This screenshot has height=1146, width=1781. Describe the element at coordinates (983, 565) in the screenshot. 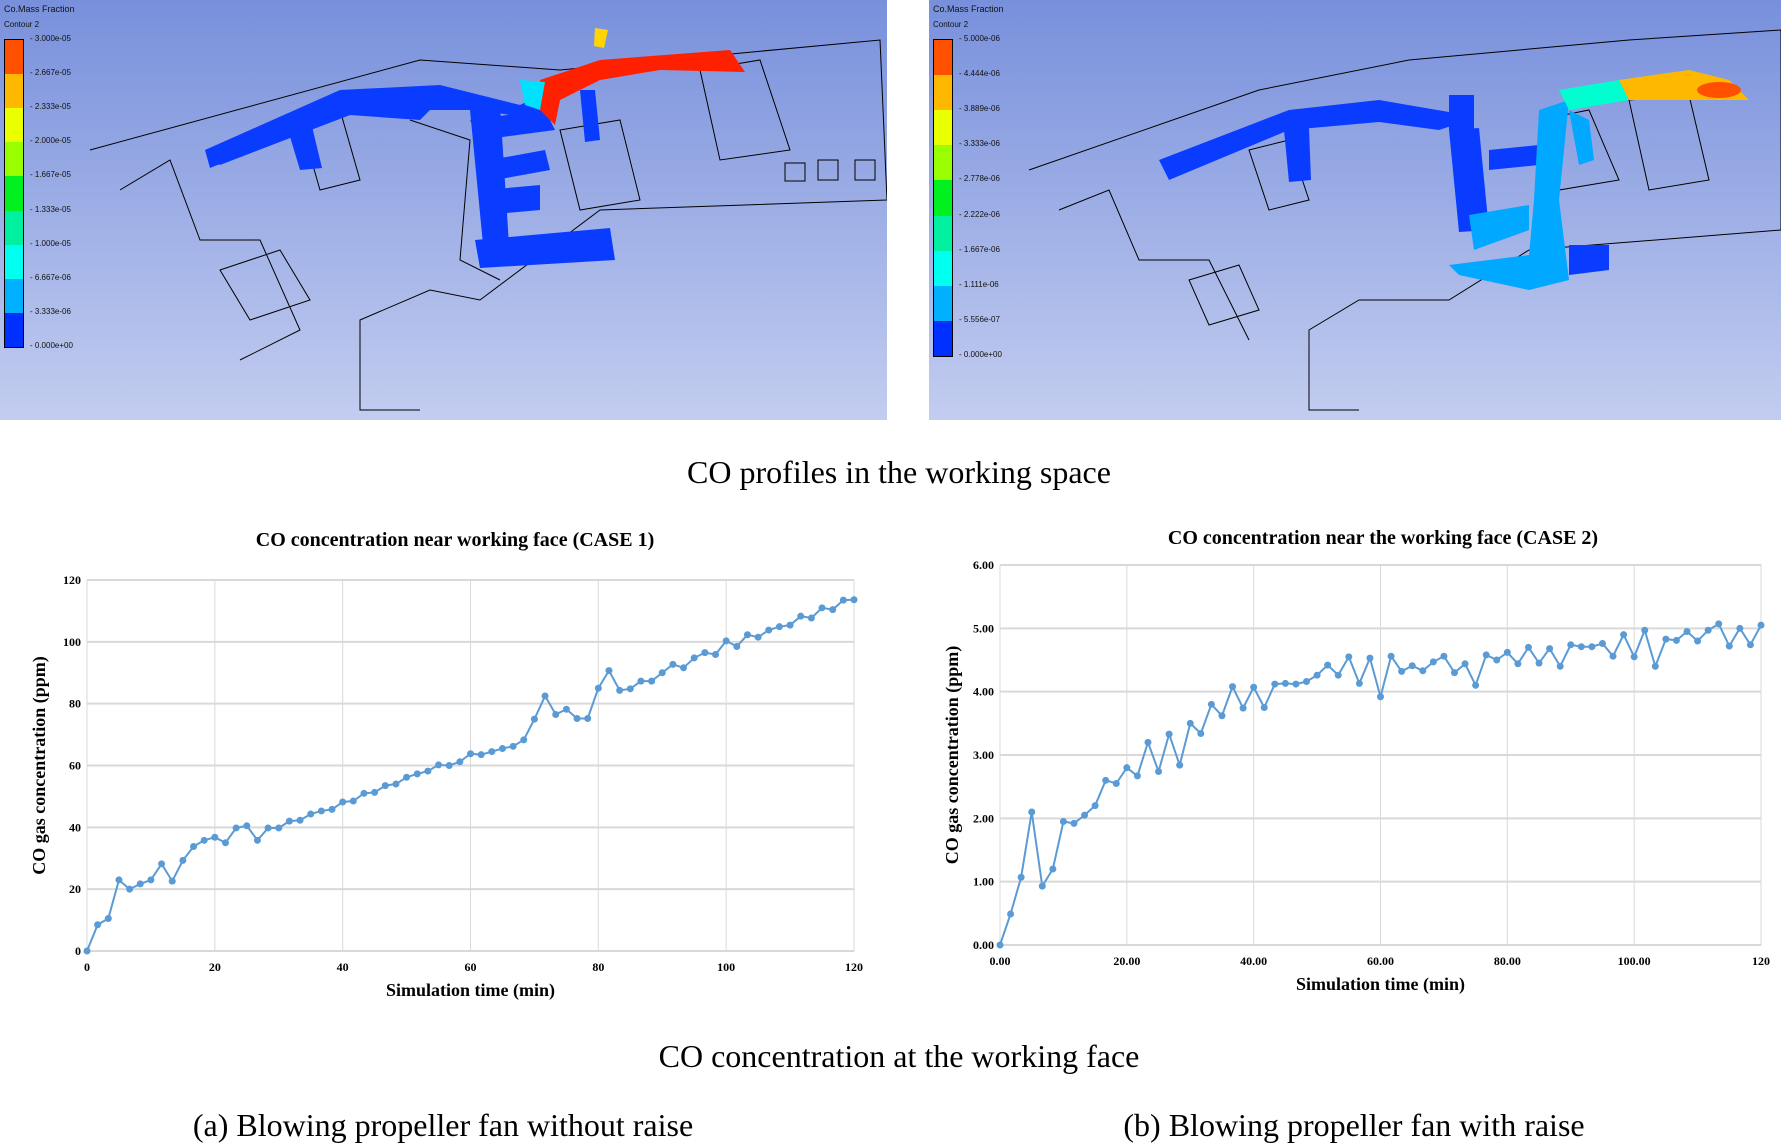

I see `y-tick-label: 6.00` at that location.